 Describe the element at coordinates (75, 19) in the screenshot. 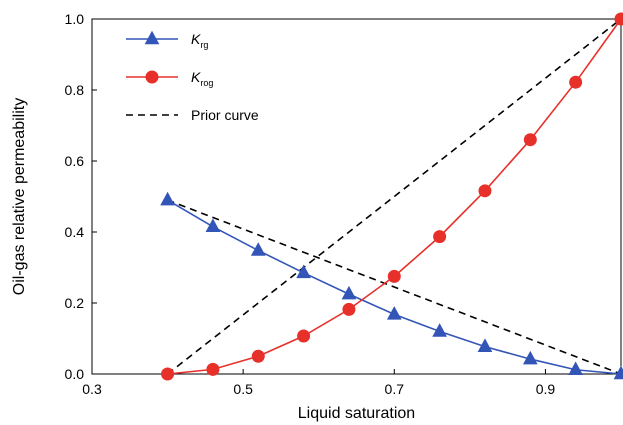

I see `y-tick-label: 1.0` at that location.